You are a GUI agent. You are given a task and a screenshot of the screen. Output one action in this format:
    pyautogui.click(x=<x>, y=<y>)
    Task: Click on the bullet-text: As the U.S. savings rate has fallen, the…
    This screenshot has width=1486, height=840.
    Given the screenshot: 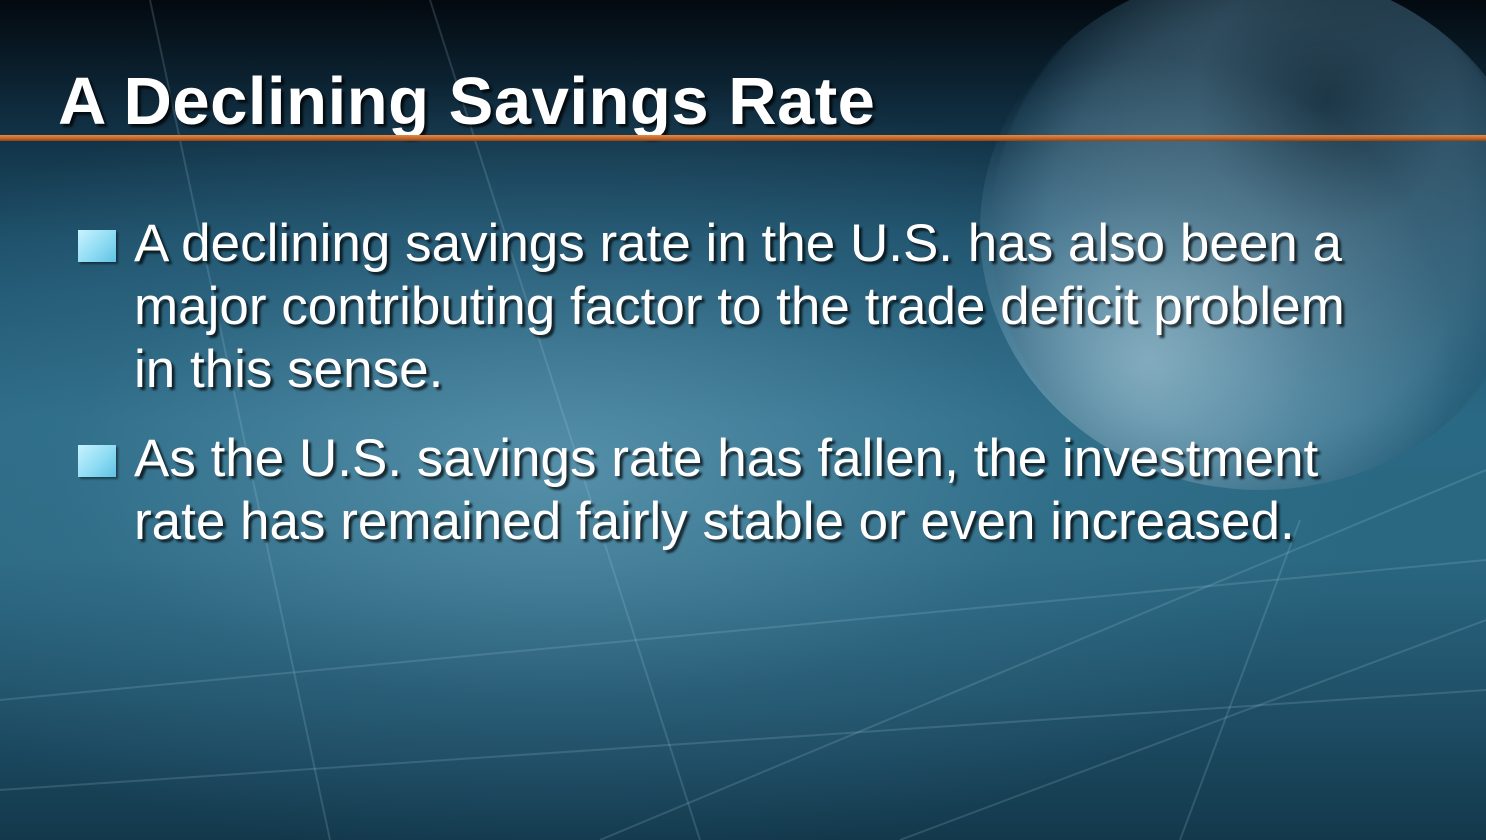 What is the action you would take?
    pyautogui.click(x=726, y=490)
    